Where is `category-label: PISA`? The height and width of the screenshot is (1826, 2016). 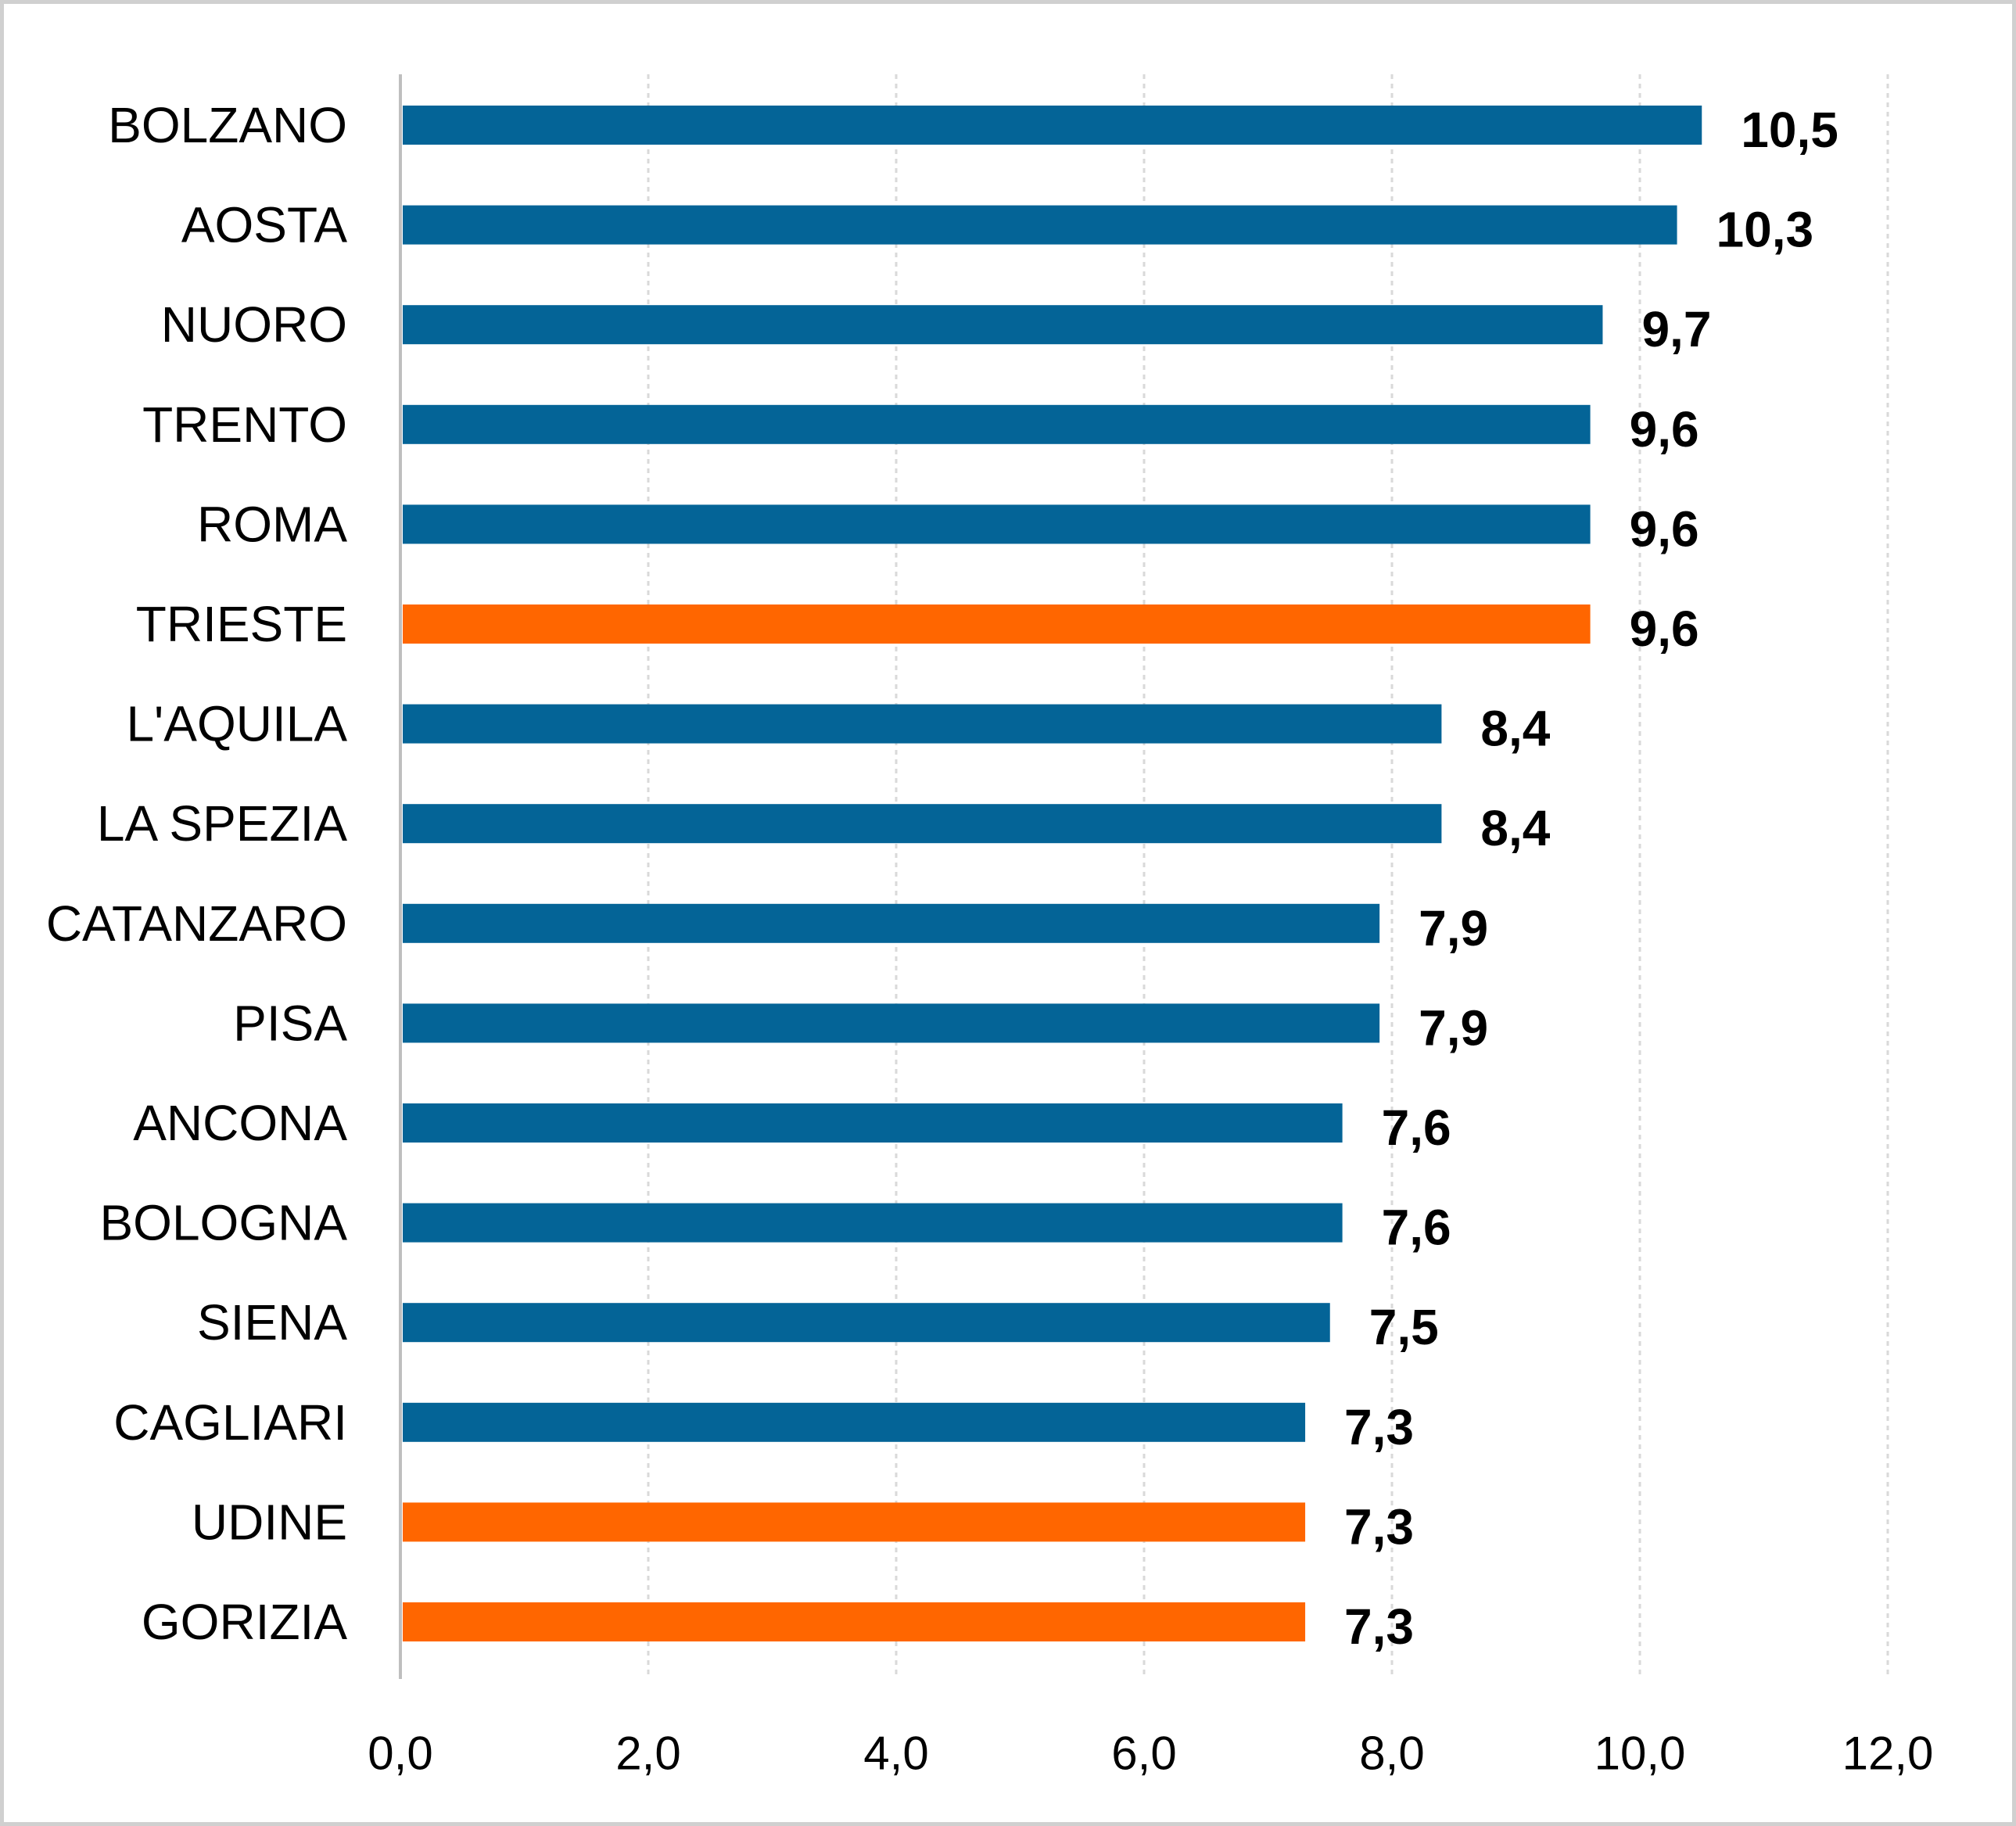 category-label: PISA is located at coordinates (290, 1023).